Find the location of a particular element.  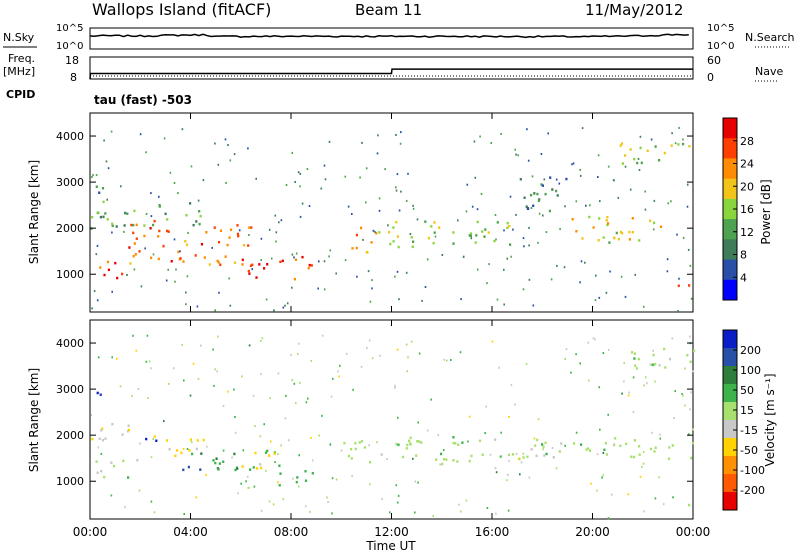

time-tick-5: 20:00 is located at coordinates (592, 532).